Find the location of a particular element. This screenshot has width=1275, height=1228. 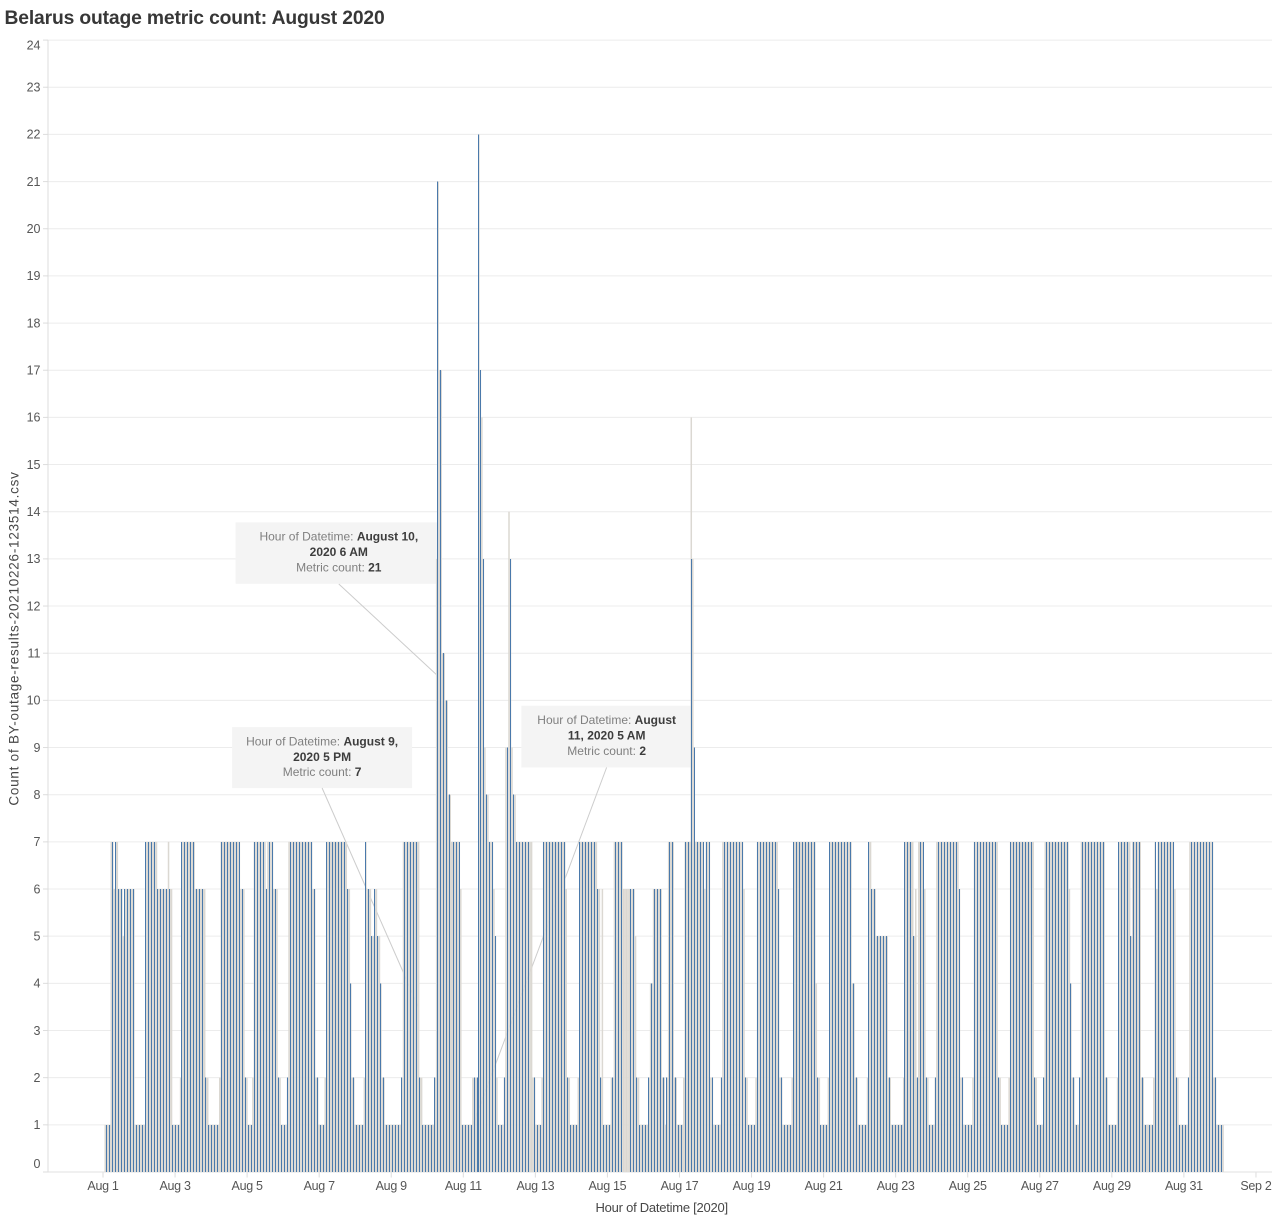

svg-text: Aug 11 is located at coordinates (463, 1186).